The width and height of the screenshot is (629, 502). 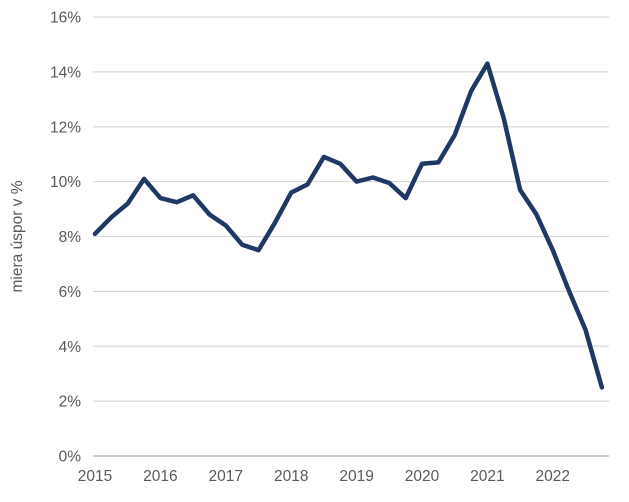 What do you see at coordinates (324, 476) in the screenshot?
I see `x-axis-labels: 2015 2016 2017 2018 2019 2020 2021 2022` at bounding box center [324, 476].